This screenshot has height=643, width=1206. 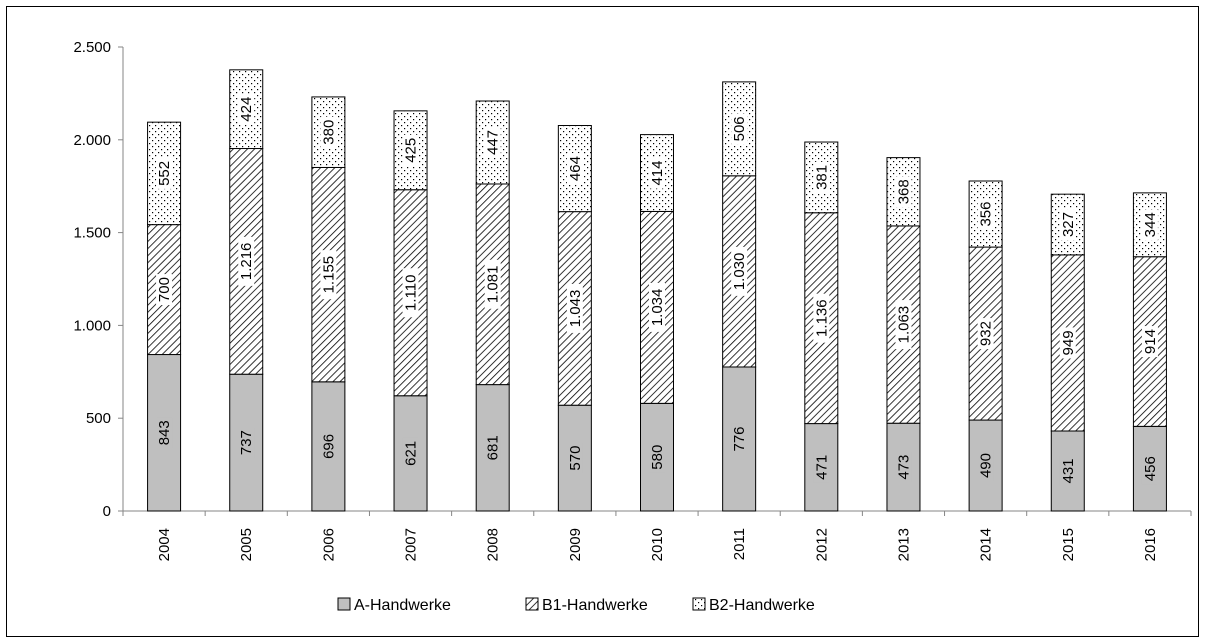 I want to click on data-label-b2-handwerke-2016: 344, so click(x=1150, y=224).